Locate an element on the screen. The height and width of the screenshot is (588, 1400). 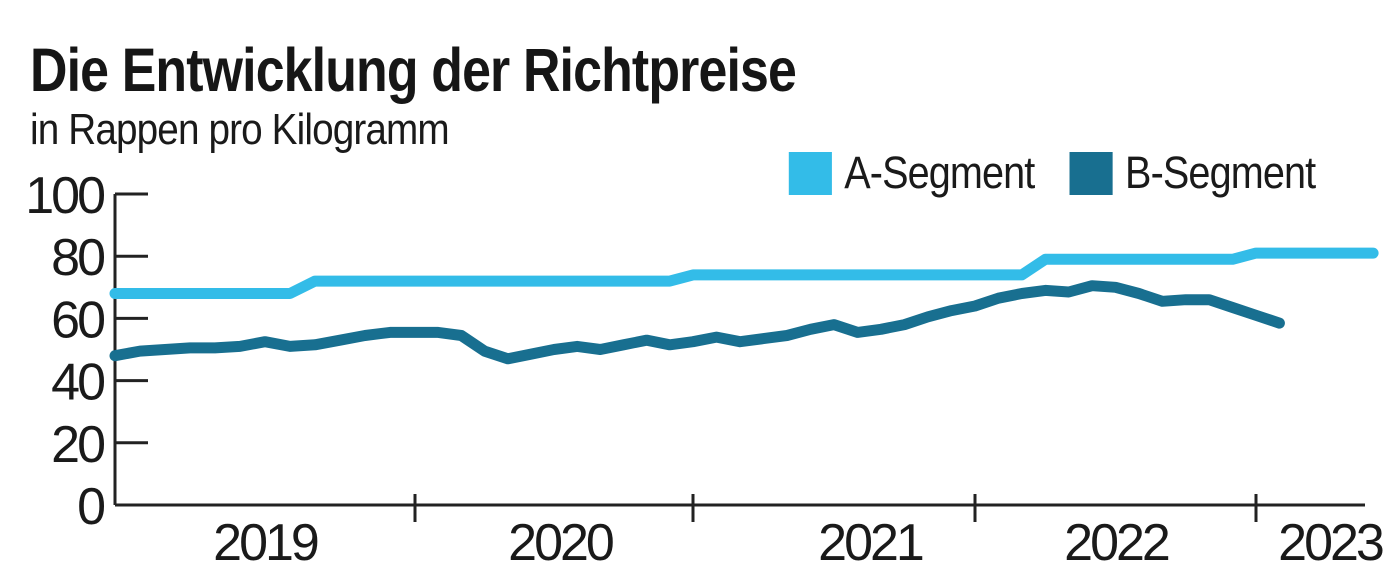
series-line-b-segment is located at coordinates (697, 322).